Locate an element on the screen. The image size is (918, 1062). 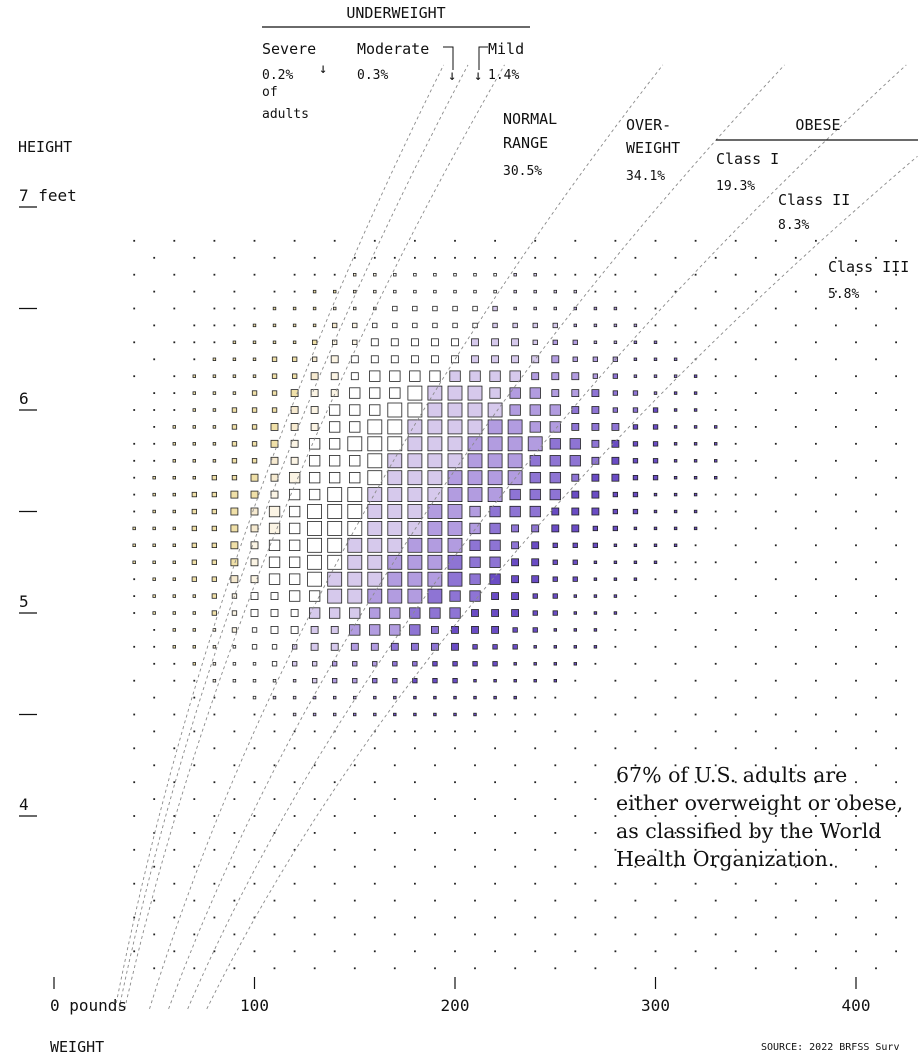
annotation-line-2: either overweight or obese, is located at coordinates (759, 803).